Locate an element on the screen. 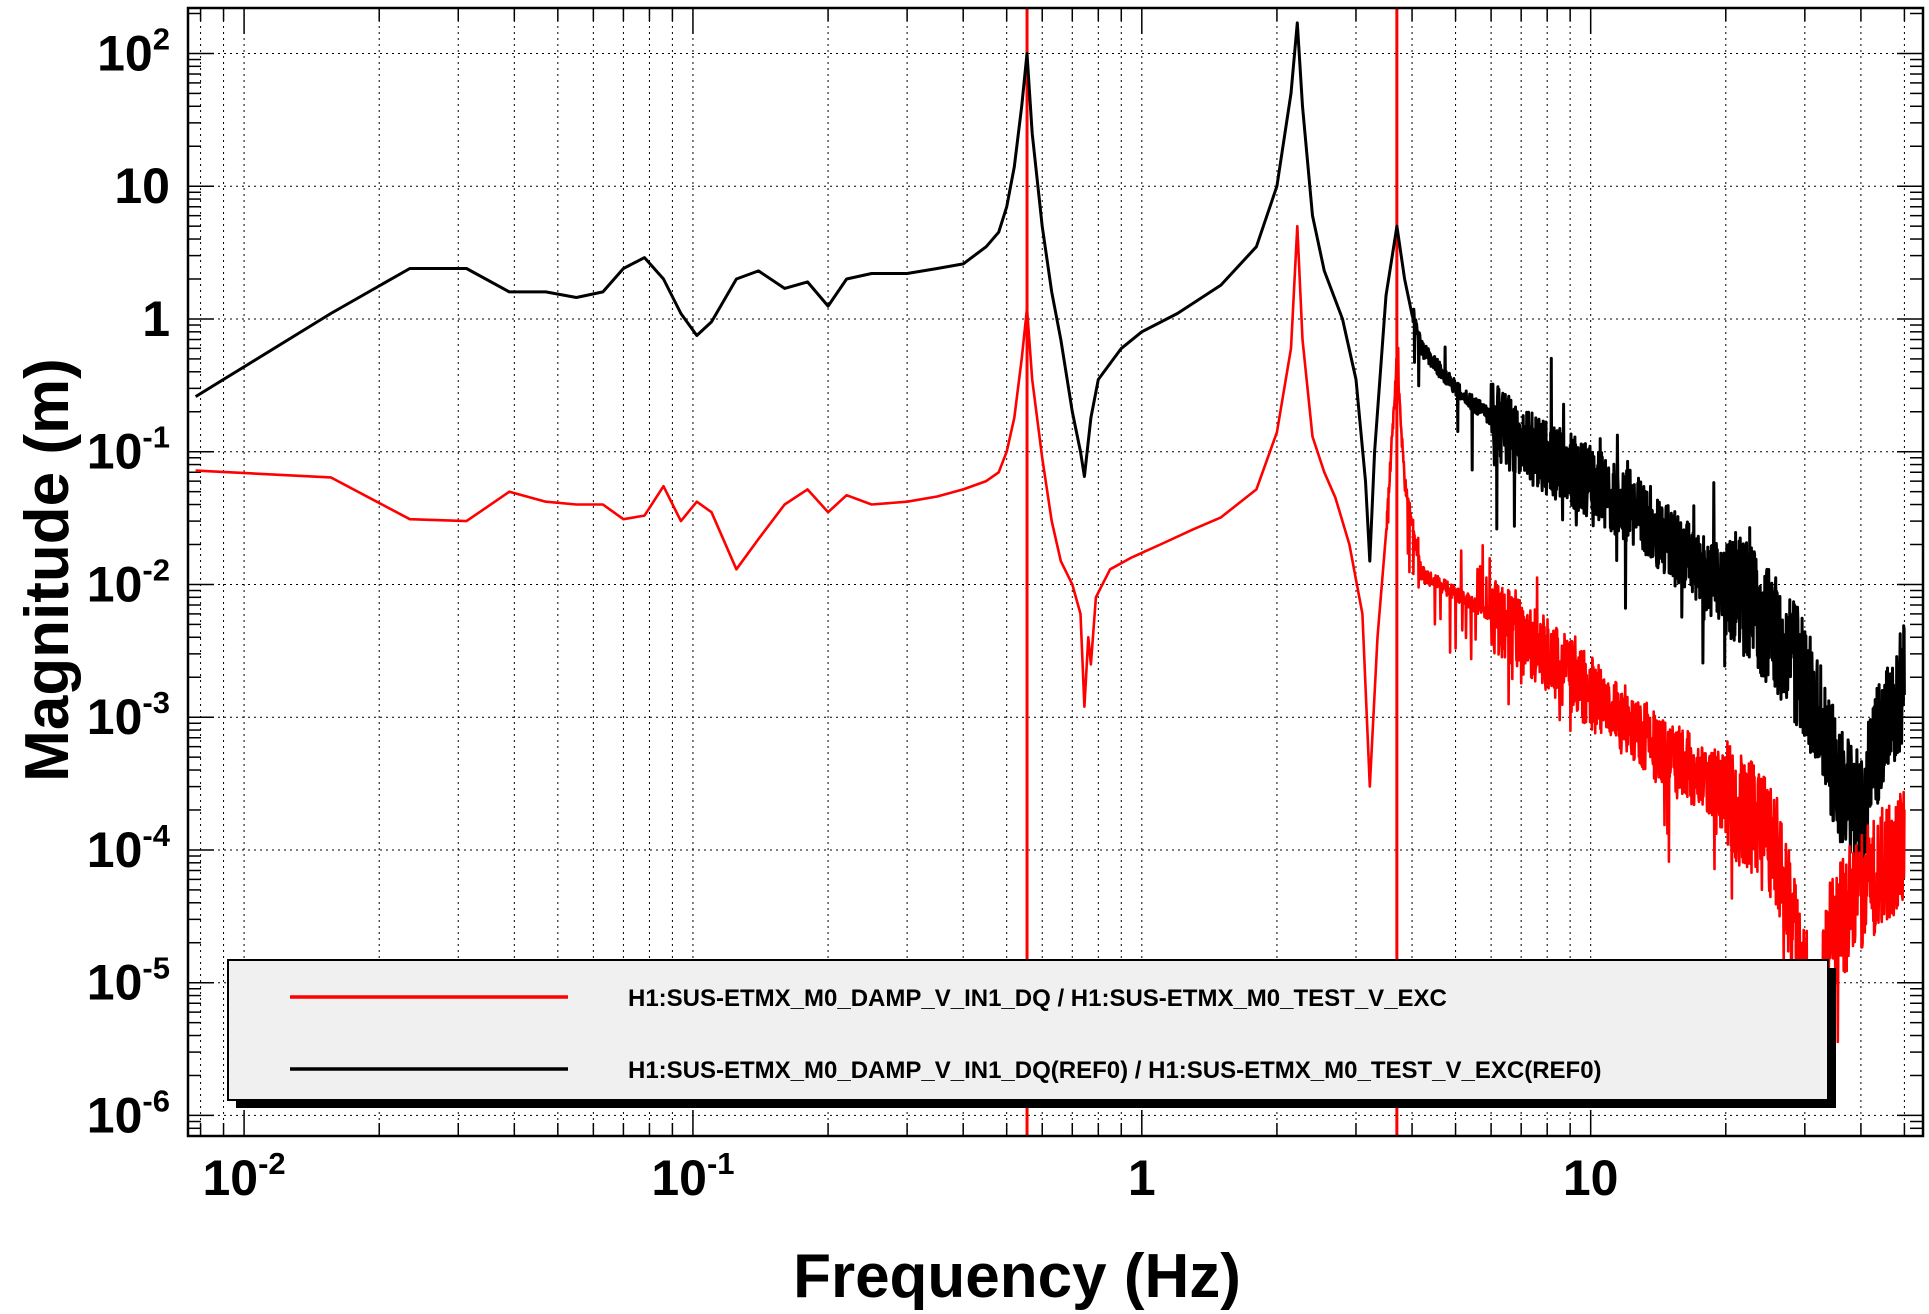  y-tick-label: 1 is located at coordinates (156, 319).